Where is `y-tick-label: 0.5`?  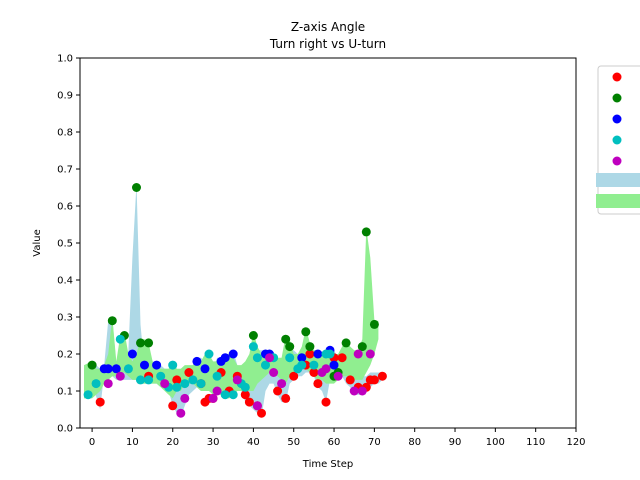 y-tick-label: 0.5 is located at coordinates (65, 244).